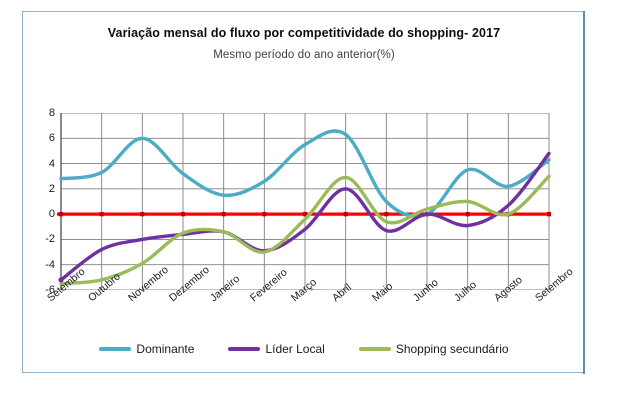 The image size is (625, 417). What do you see at coordinates (304, 55) in the screenshot?
I see `chart-subtitle: Mesmo período do ano anterior(%)` at bounding box center [304, 55].